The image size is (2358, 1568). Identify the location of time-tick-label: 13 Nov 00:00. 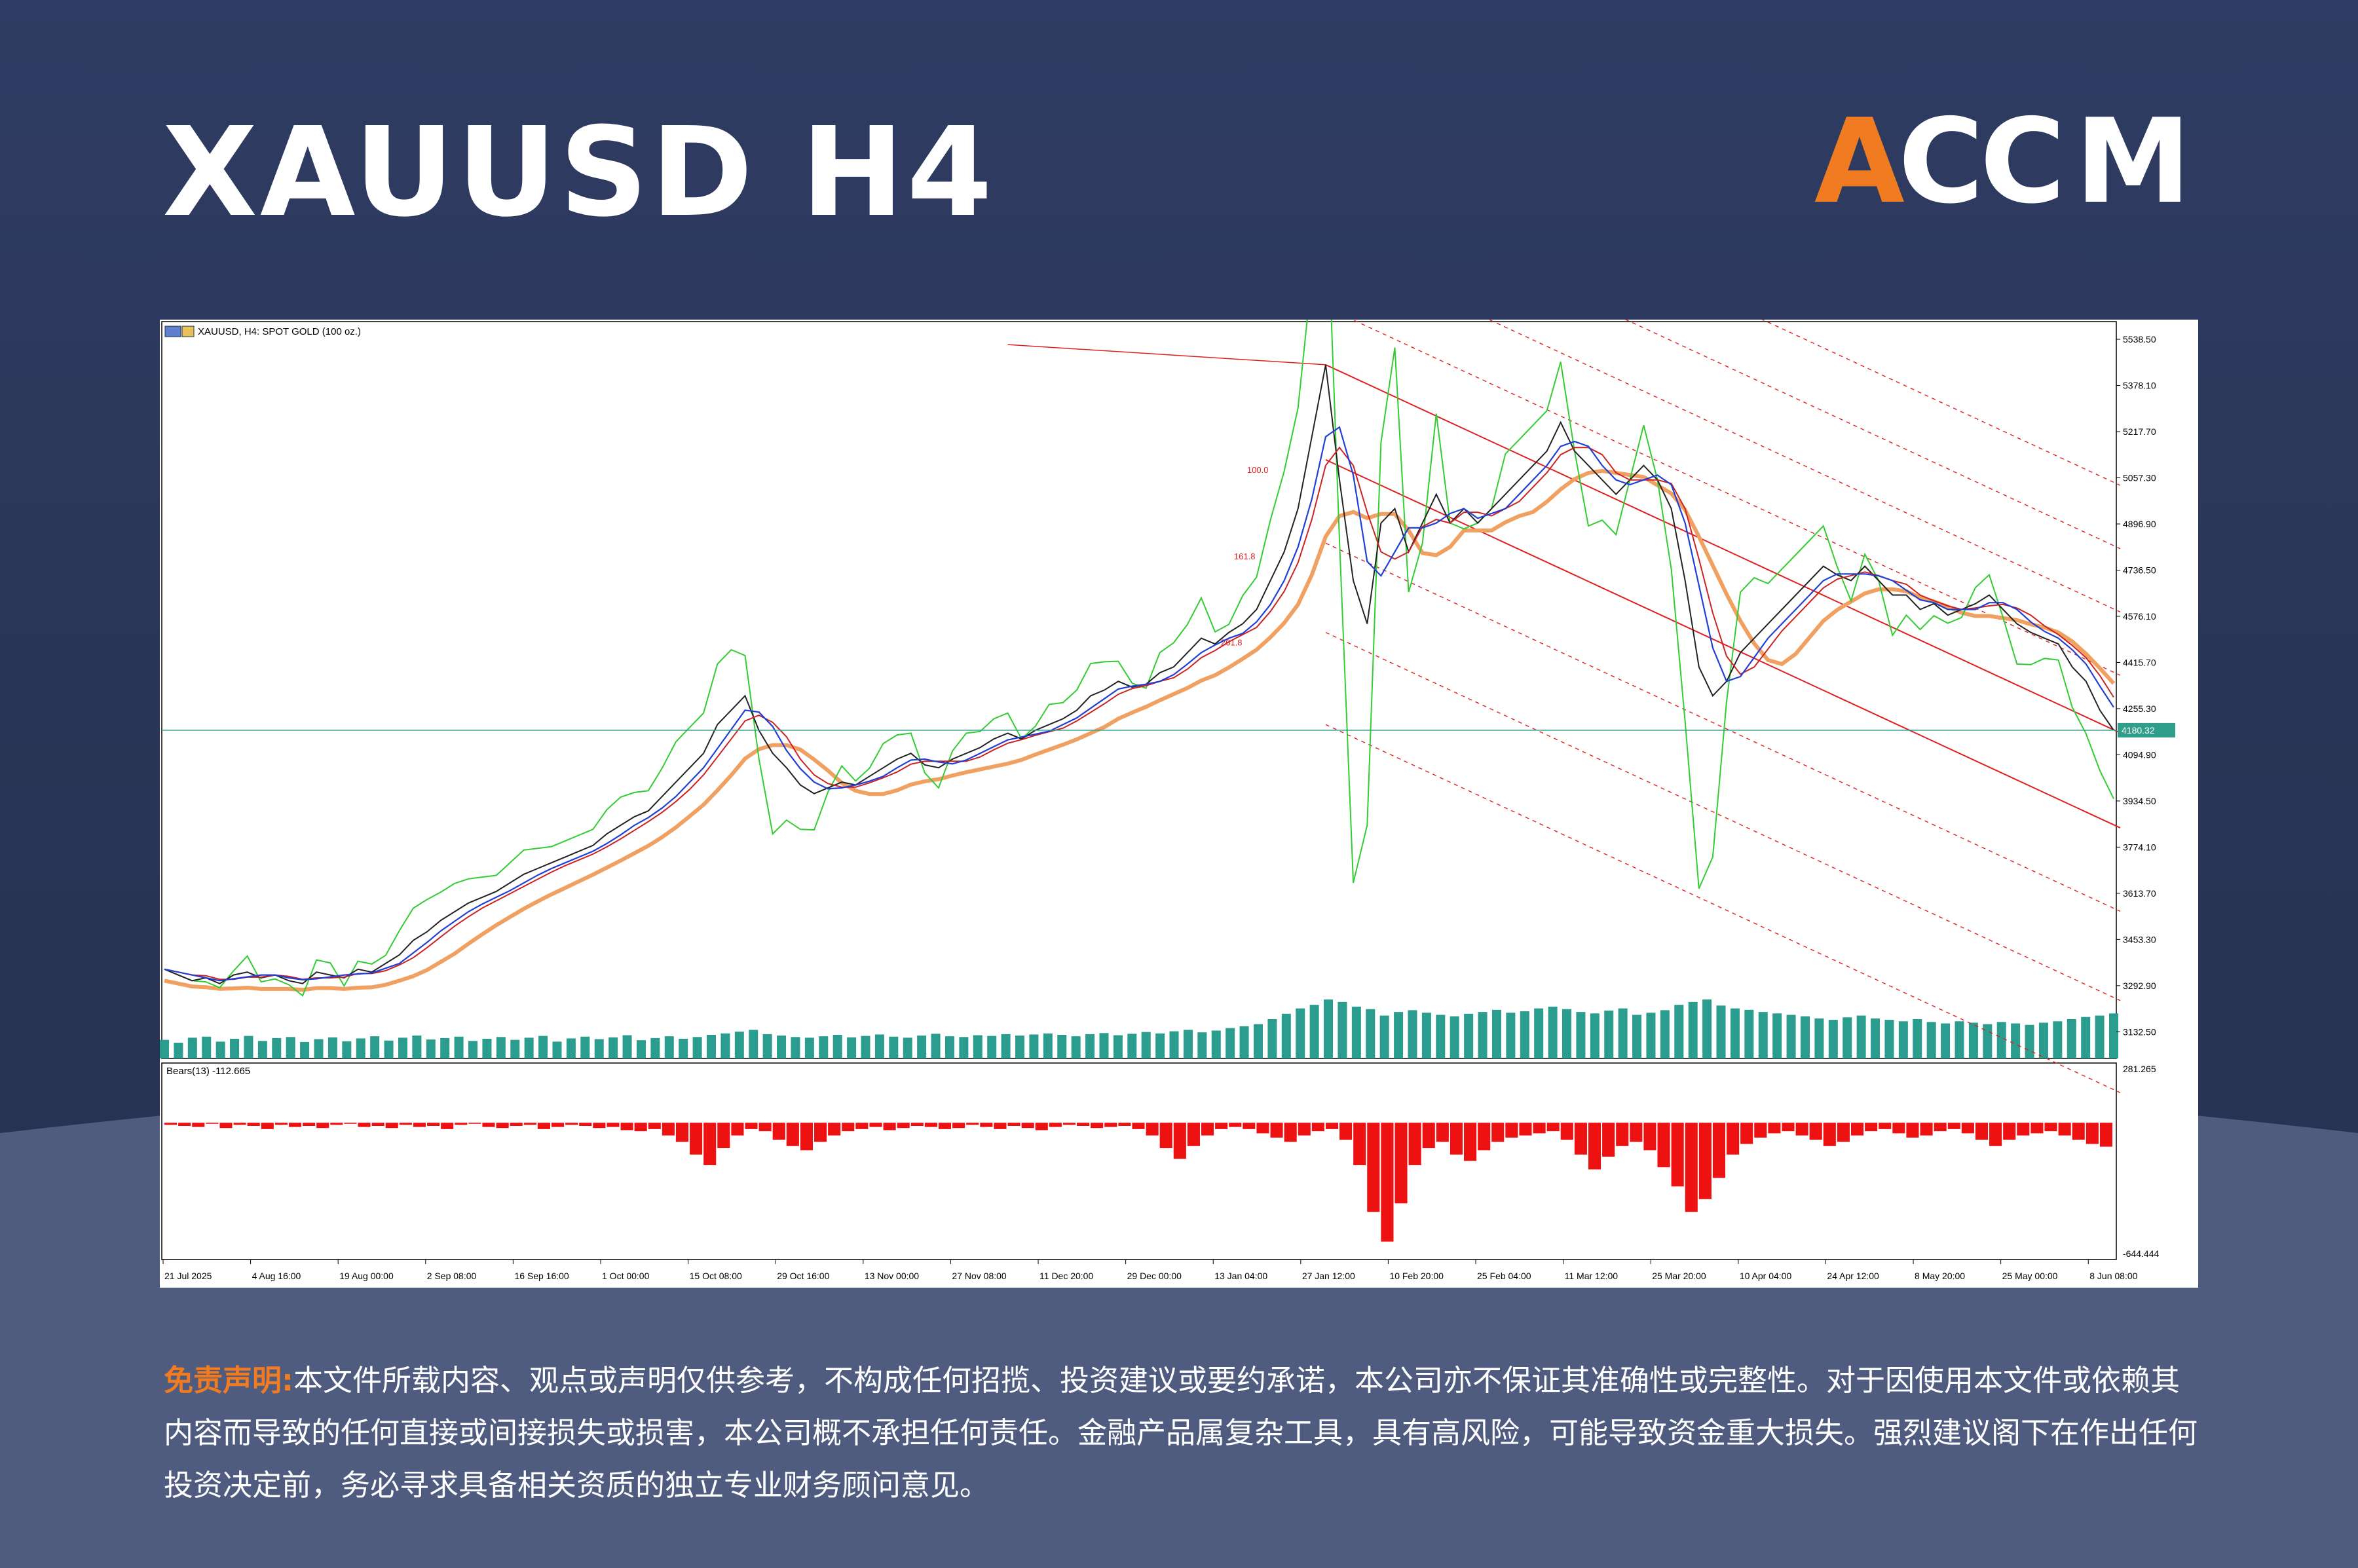
(892, 1276).